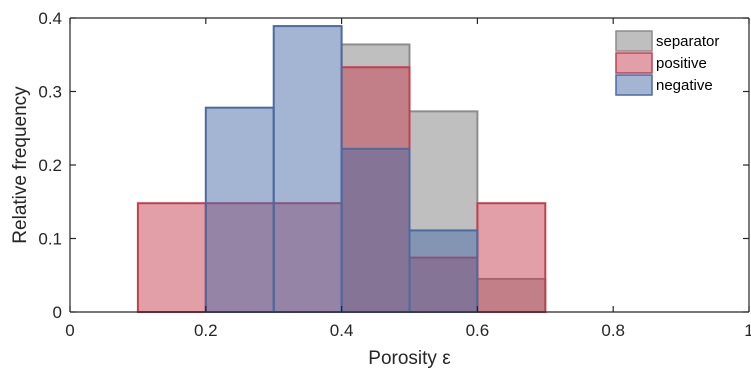  Describe the element at coordinates (57, 312) in the screenshot. I see `y-tick-label: 0` at that location.